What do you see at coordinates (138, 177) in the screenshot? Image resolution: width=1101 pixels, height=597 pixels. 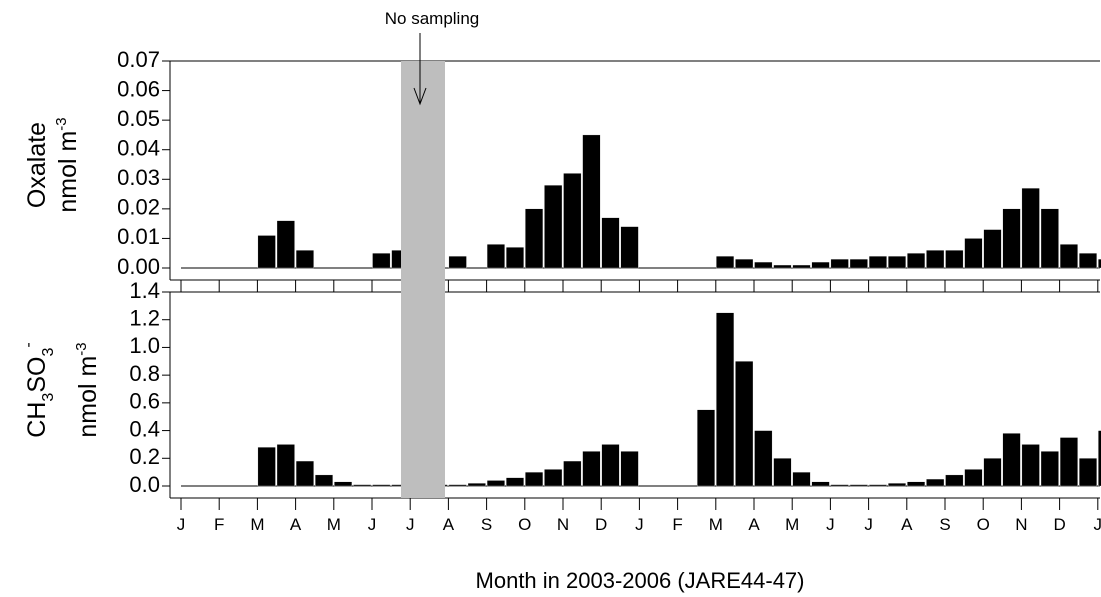 I see `y-tick-label: 0.03` at bounding box center [138, 177].